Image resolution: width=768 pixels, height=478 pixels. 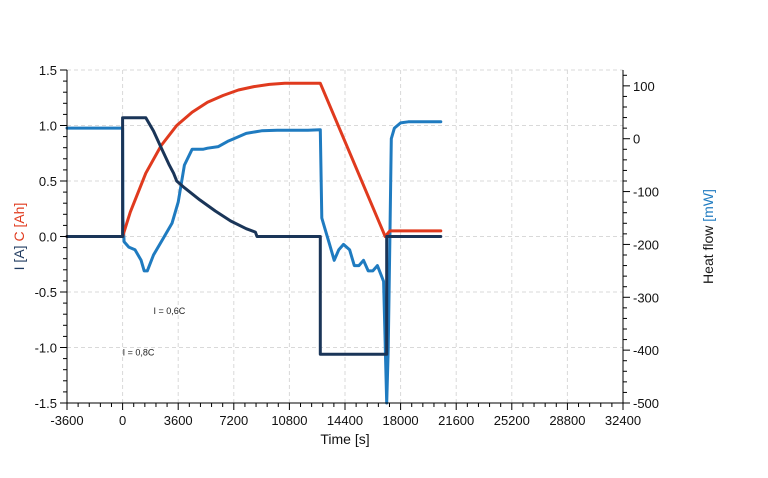 I want to click on right-tick-label: -300, so click(x=646, y=297).